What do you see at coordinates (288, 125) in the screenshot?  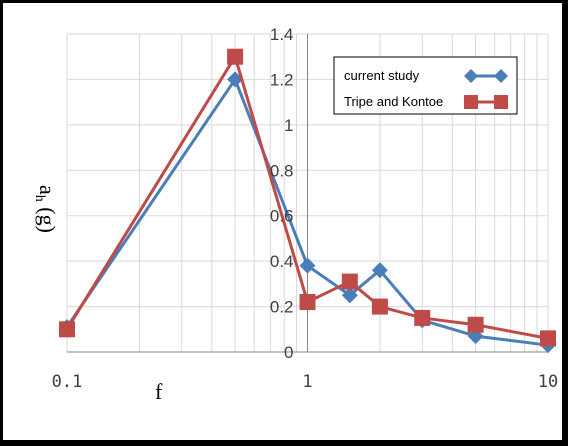 I see `y-tick-label: 1` at bounding box center [288, 125].